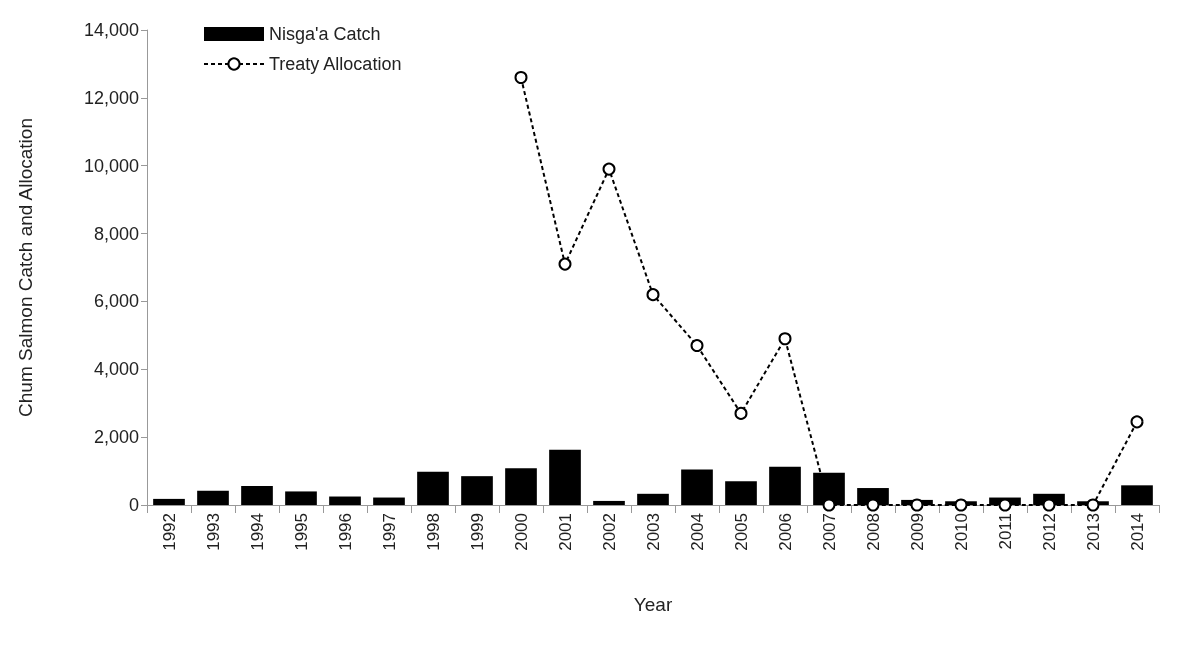 This screenshot has height=652, width=1179. What do you see at coordinates (609, 532) in the screenshot?
I see `x-tick-label: 2002` at bounding box center [609, 532].